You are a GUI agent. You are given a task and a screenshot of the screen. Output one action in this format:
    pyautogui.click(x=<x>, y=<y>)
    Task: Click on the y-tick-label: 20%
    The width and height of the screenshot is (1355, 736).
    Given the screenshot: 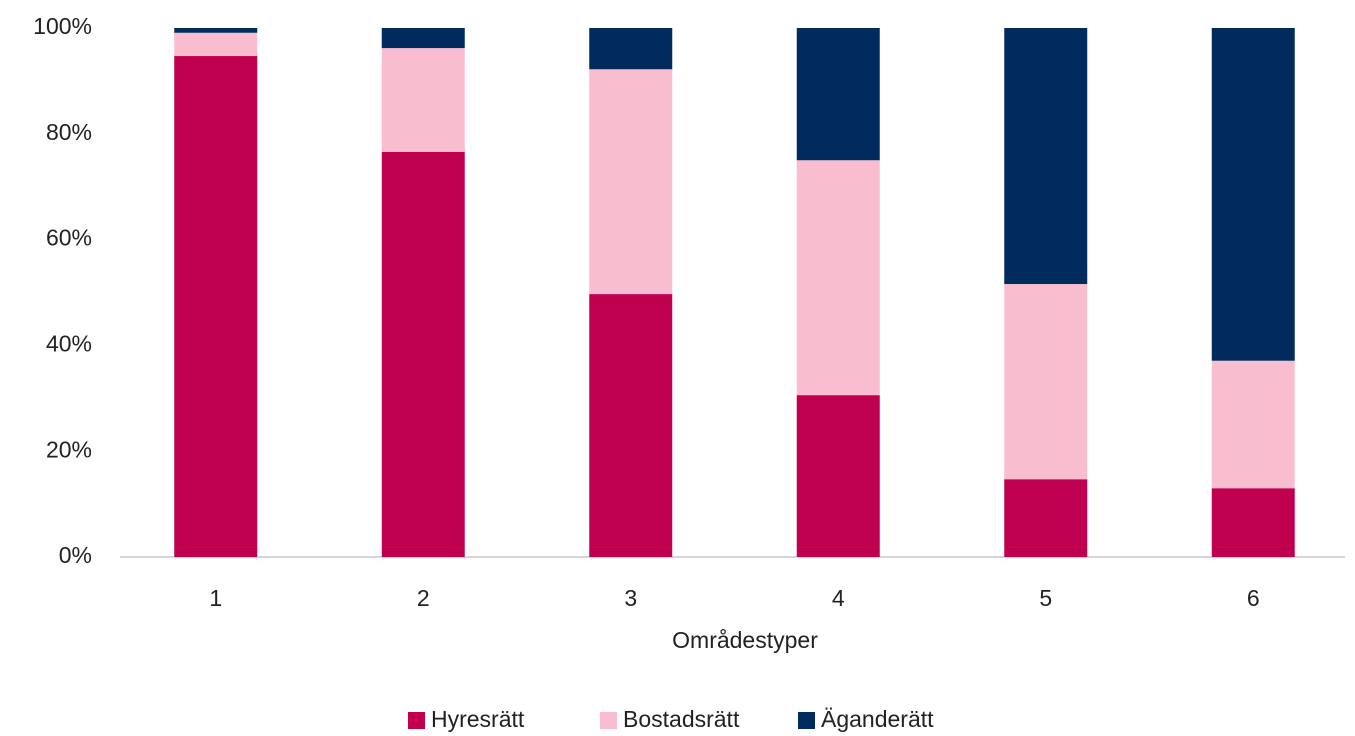 What is the action you would take?
    pyautogui.click(x=69, y=449)
    